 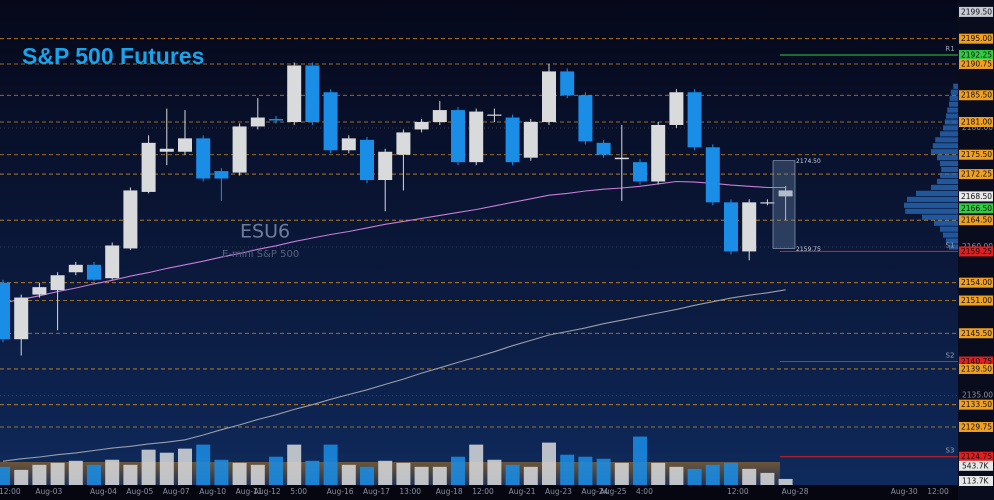 I want to click on volume-label-box, so click(x=976, y=480).